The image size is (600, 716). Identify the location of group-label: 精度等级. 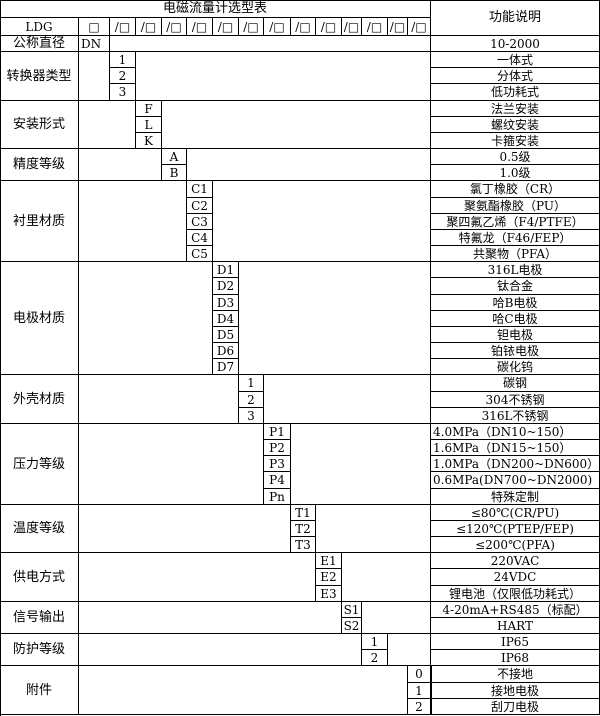
(39, 165).